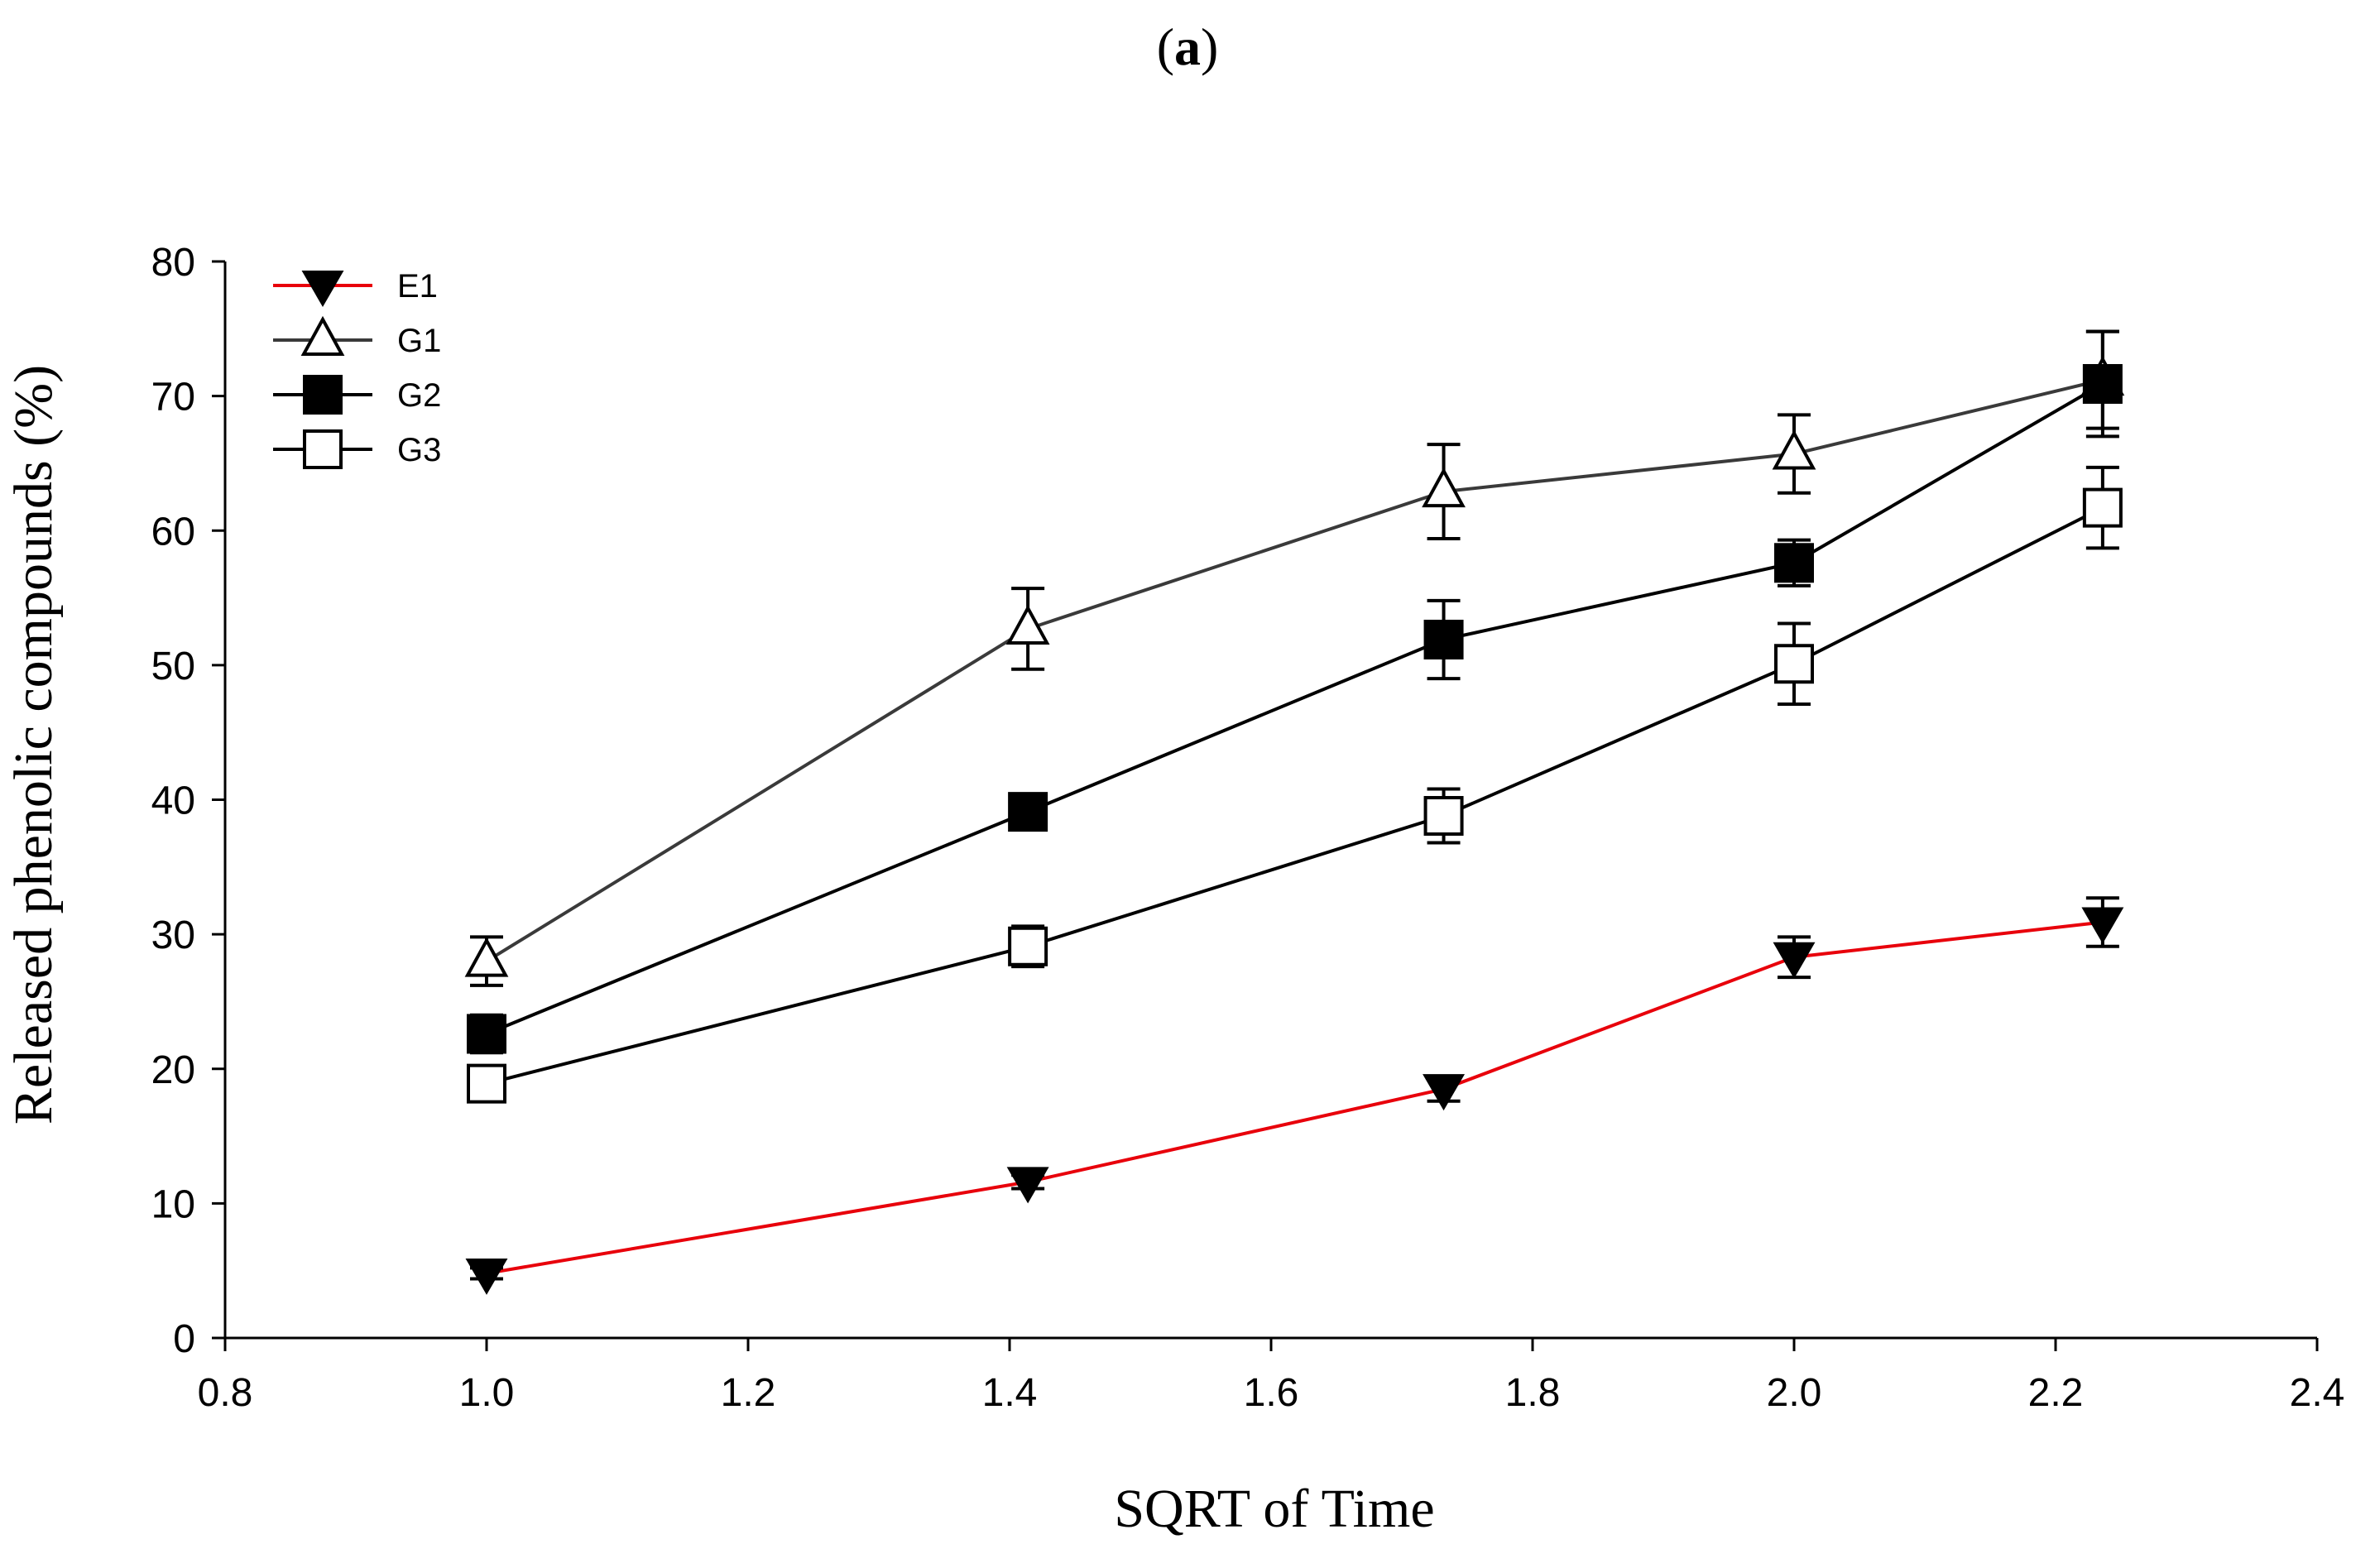  Describe the element at coordinates (173, 263) in the screenshot. I see `y-tick-label: 80` at that location.